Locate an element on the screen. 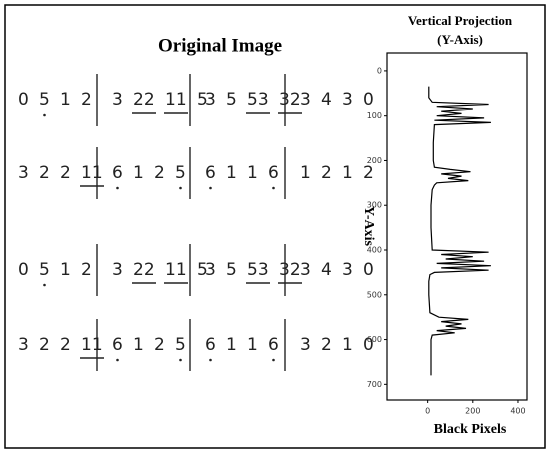 The width and height of the screenshot is (550, 453). x-tick-label: 0 is located at coordinates (427, 411).